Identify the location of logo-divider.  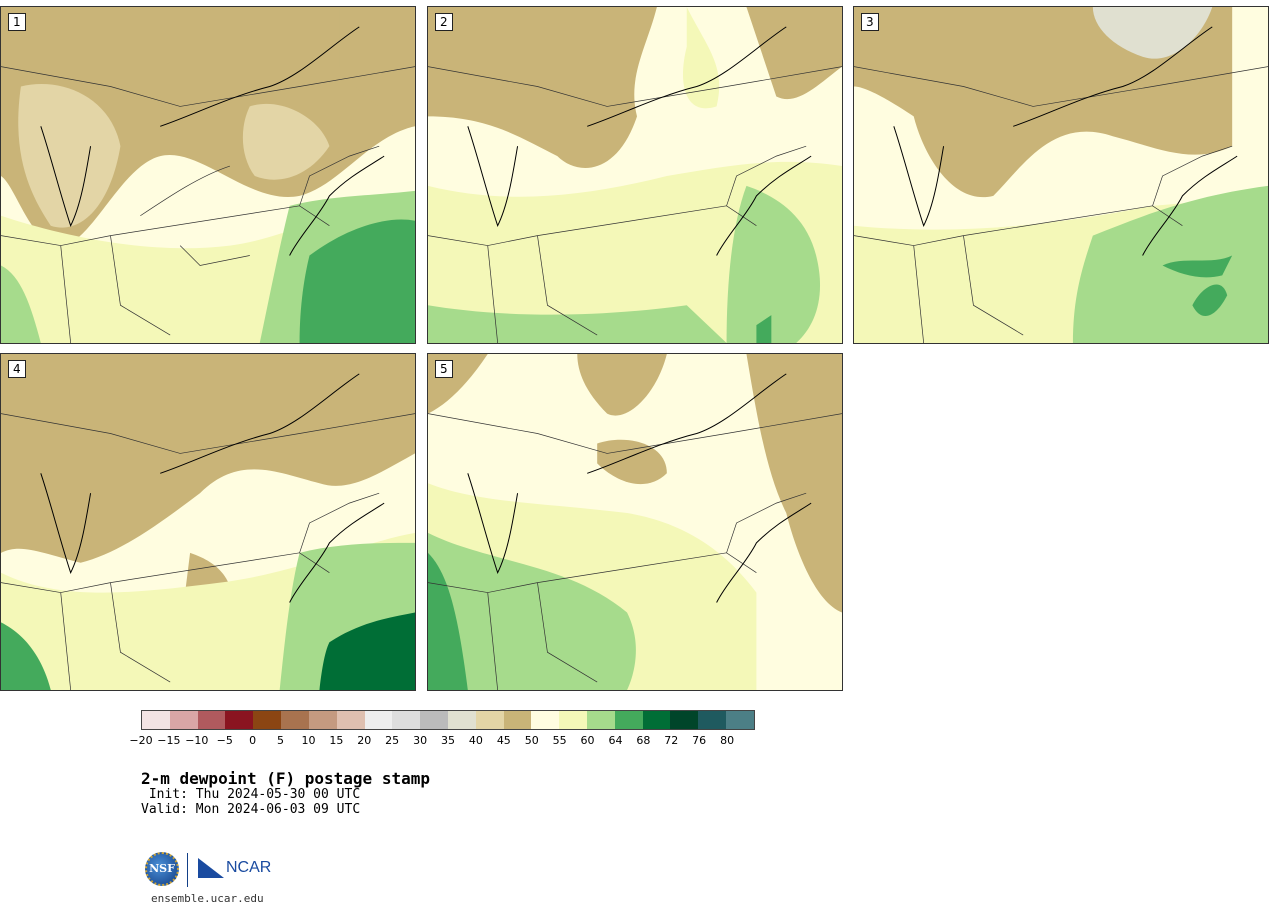
(187, 870).